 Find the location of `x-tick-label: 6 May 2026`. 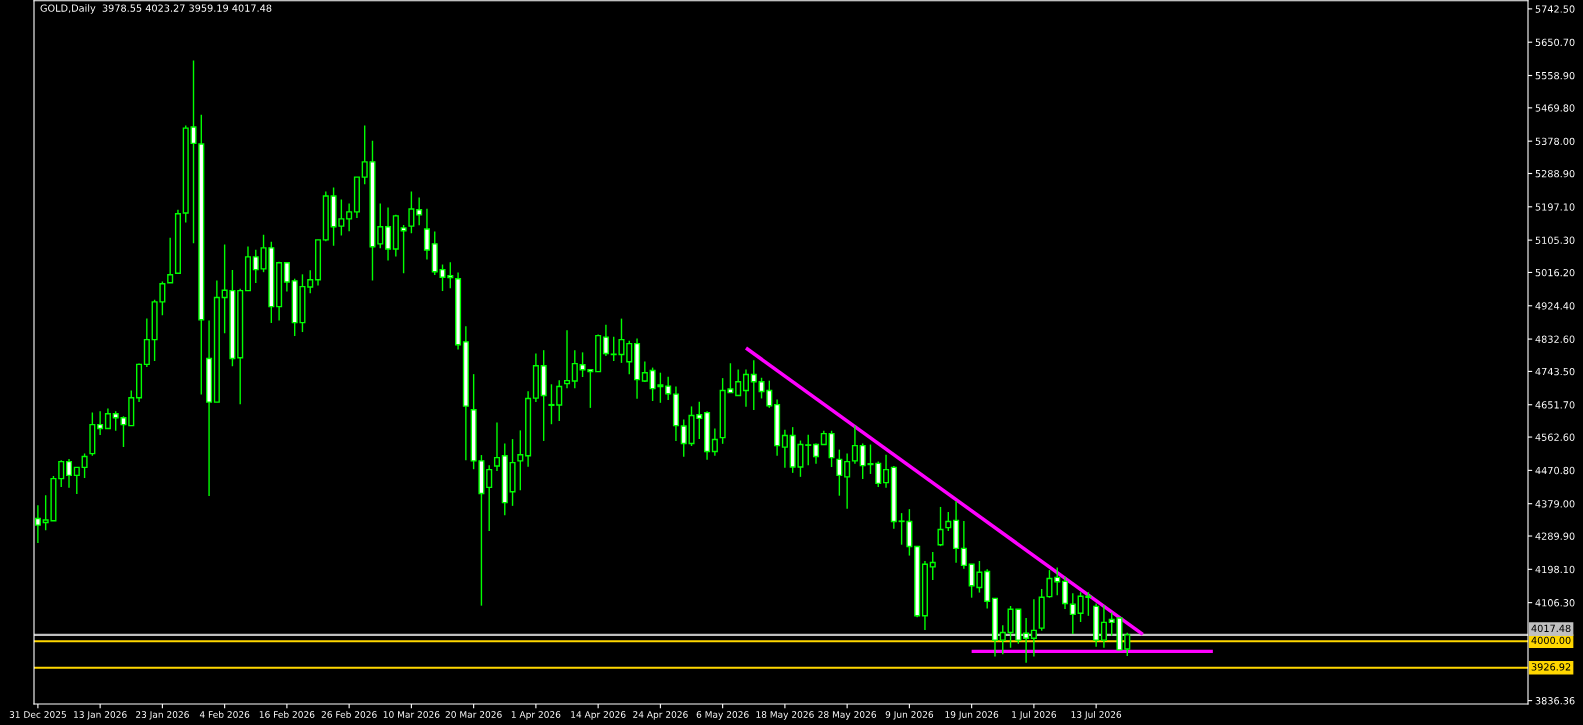

x-tick-label: 6 May 2026 is located at coordinates (722, 715).